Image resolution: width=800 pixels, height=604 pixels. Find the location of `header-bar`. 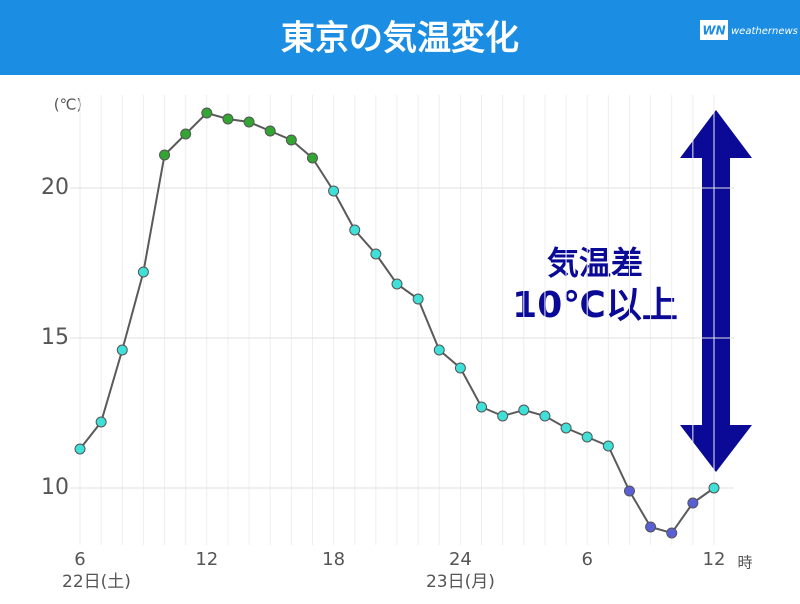

header-bar is located at coordinates (400, 37).